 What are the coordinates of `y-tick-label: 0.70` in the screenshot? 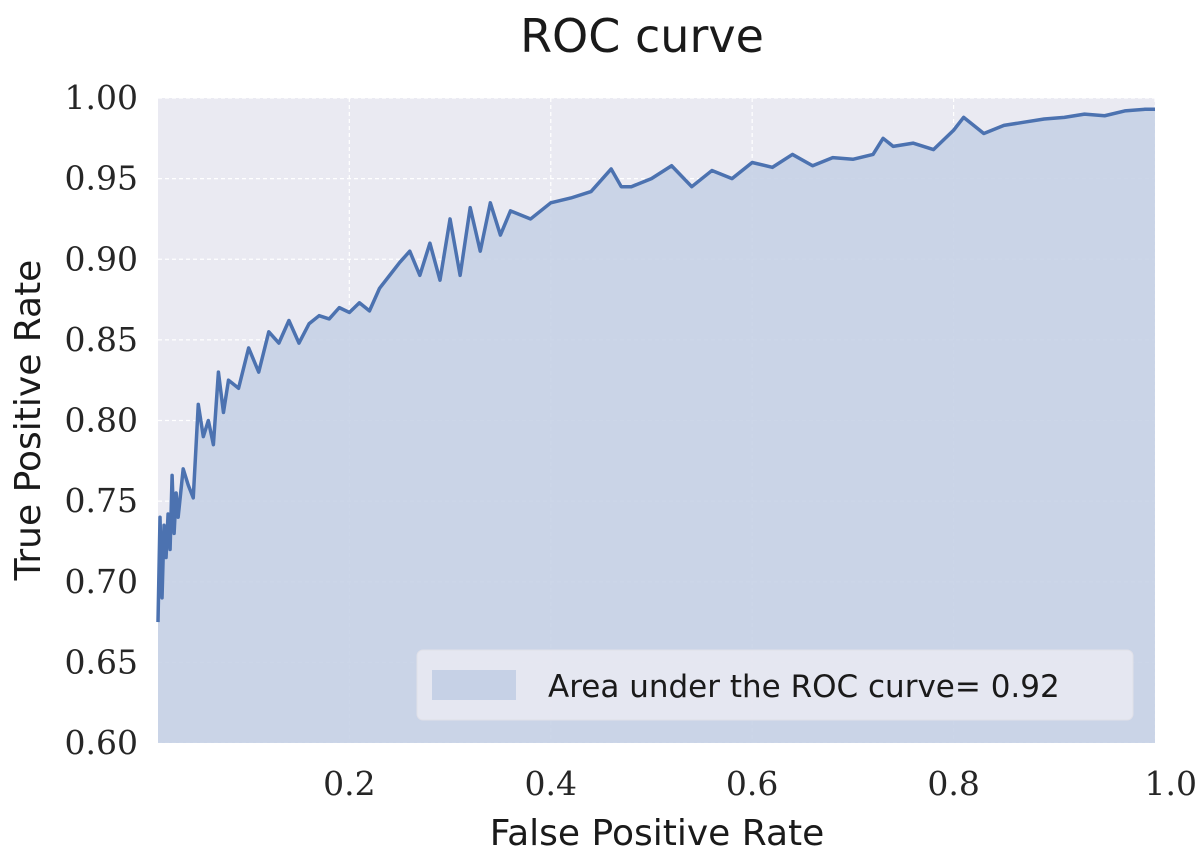 It's located at (101, 581).